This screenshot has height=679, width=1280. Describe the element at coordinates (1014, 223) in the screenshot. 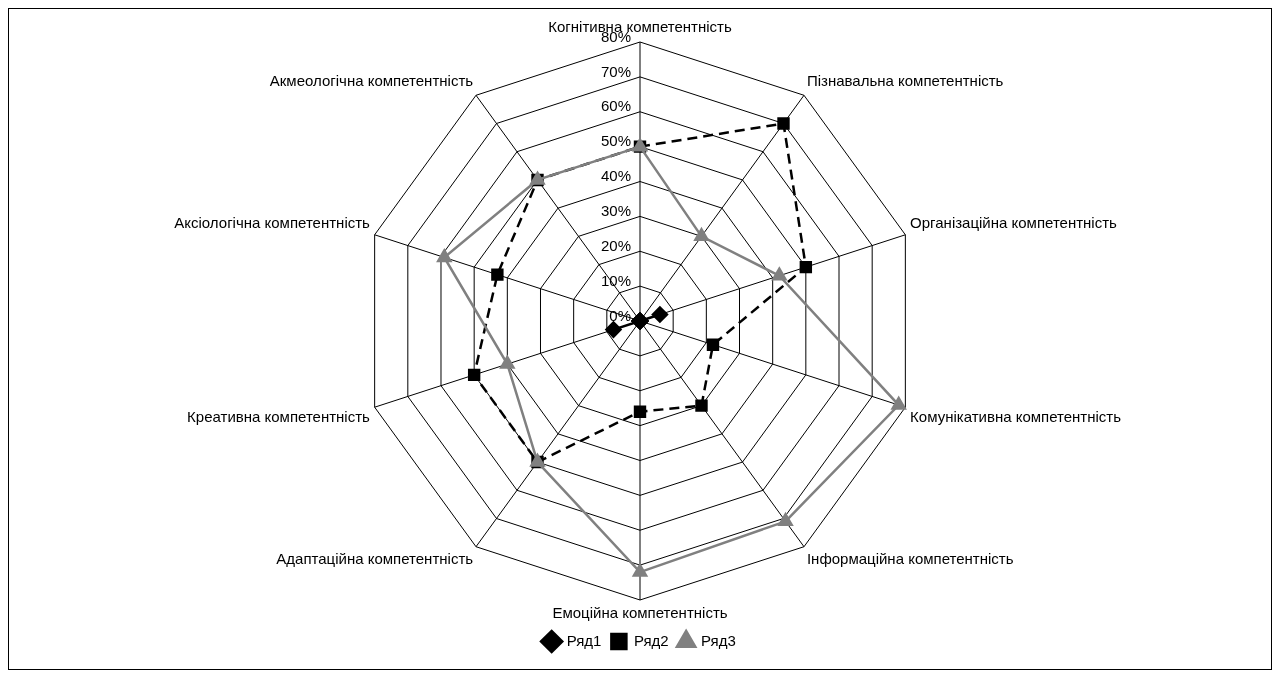

I see `spoke-label: Організаційна компетентність` at that location.